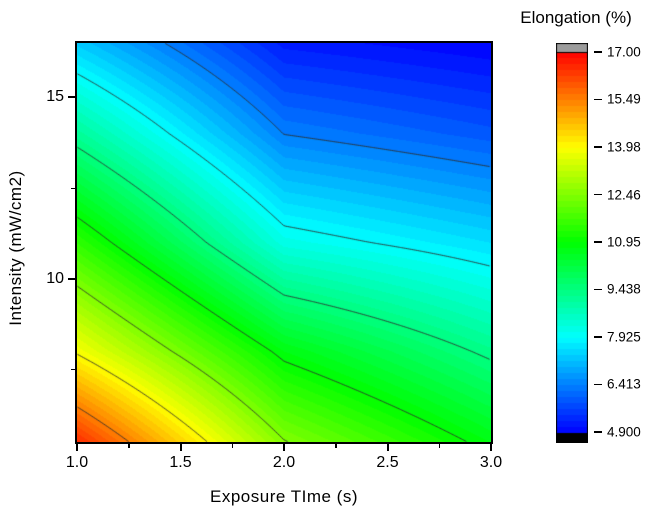  What do you see at coordinates (180, 462) in the screenshot?
I see `x-tick-label: 1.5` at bounding box center [180, 462].